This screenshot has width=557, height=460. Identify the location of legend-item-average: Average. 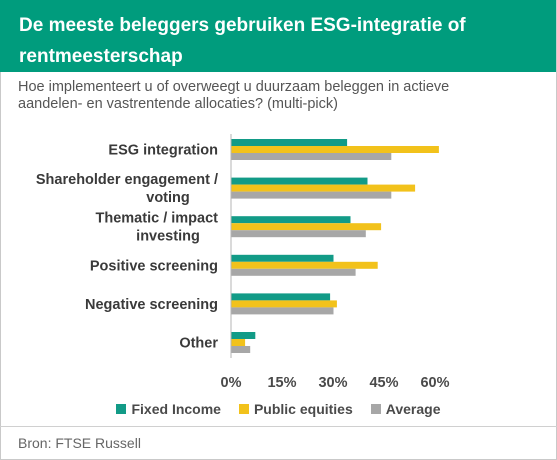
(405, 409).